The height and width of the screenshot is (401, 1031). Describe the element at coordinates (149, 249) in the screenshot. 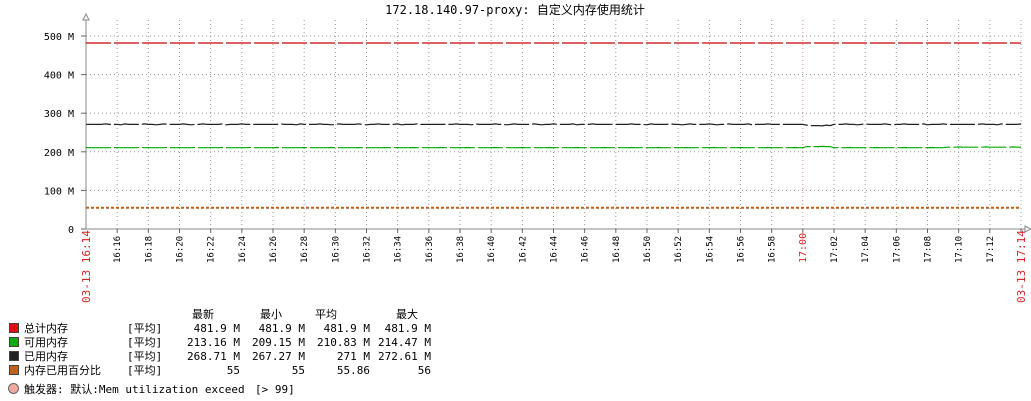

I see `x-tick-label: 16:18` at that location.